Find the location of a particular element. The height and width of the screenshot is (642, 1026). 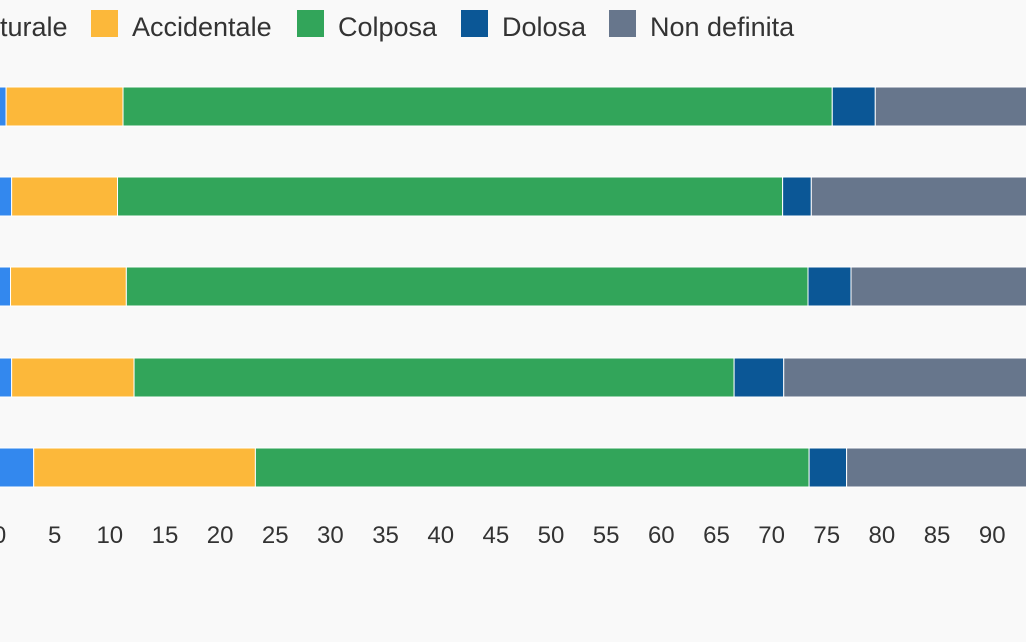

x-axis: 0 5 10 15 20 25 30 35 40 45 50 55 60 65 70 75 80 85 90 is located at coordinates (503, 535).